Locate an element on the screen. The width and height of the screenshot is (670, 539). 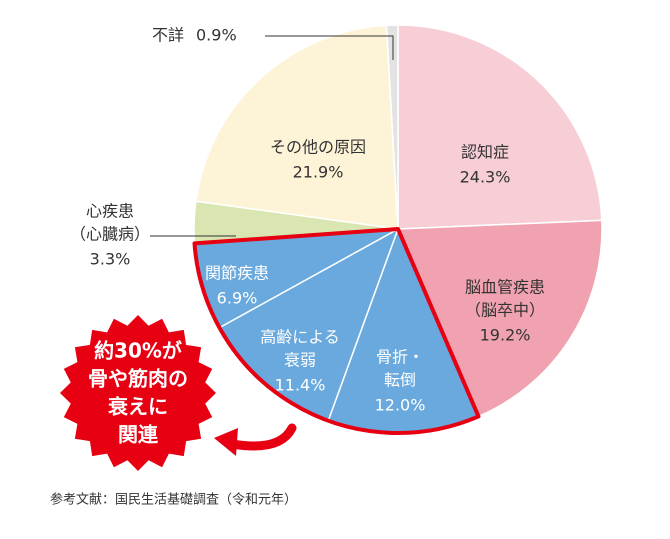
slice-label: 不詳 is located at coordinates (168, 35).